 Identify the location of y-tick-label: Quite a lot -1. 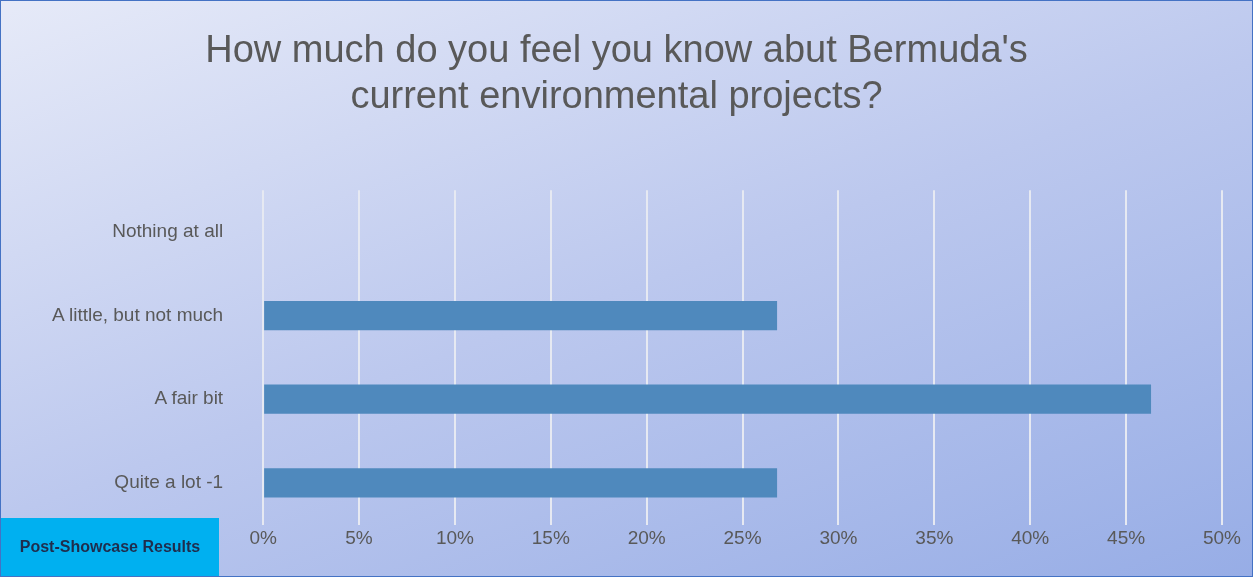
(169, 482).